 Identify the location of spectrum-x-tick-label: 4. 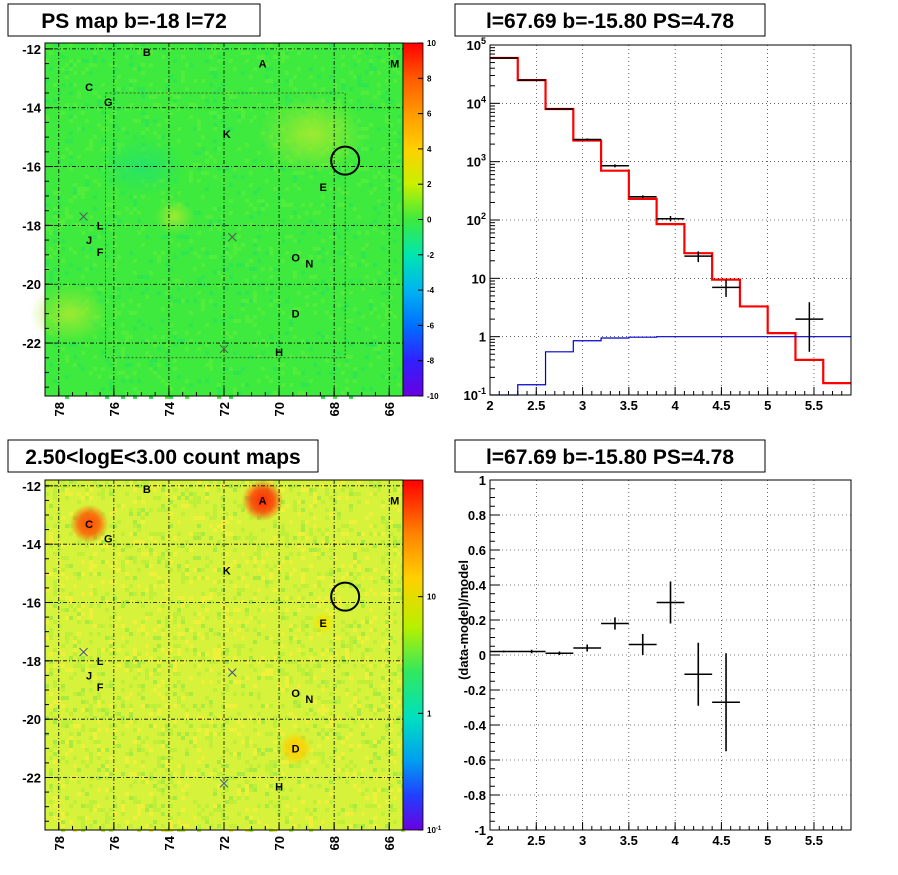
(676, 405).